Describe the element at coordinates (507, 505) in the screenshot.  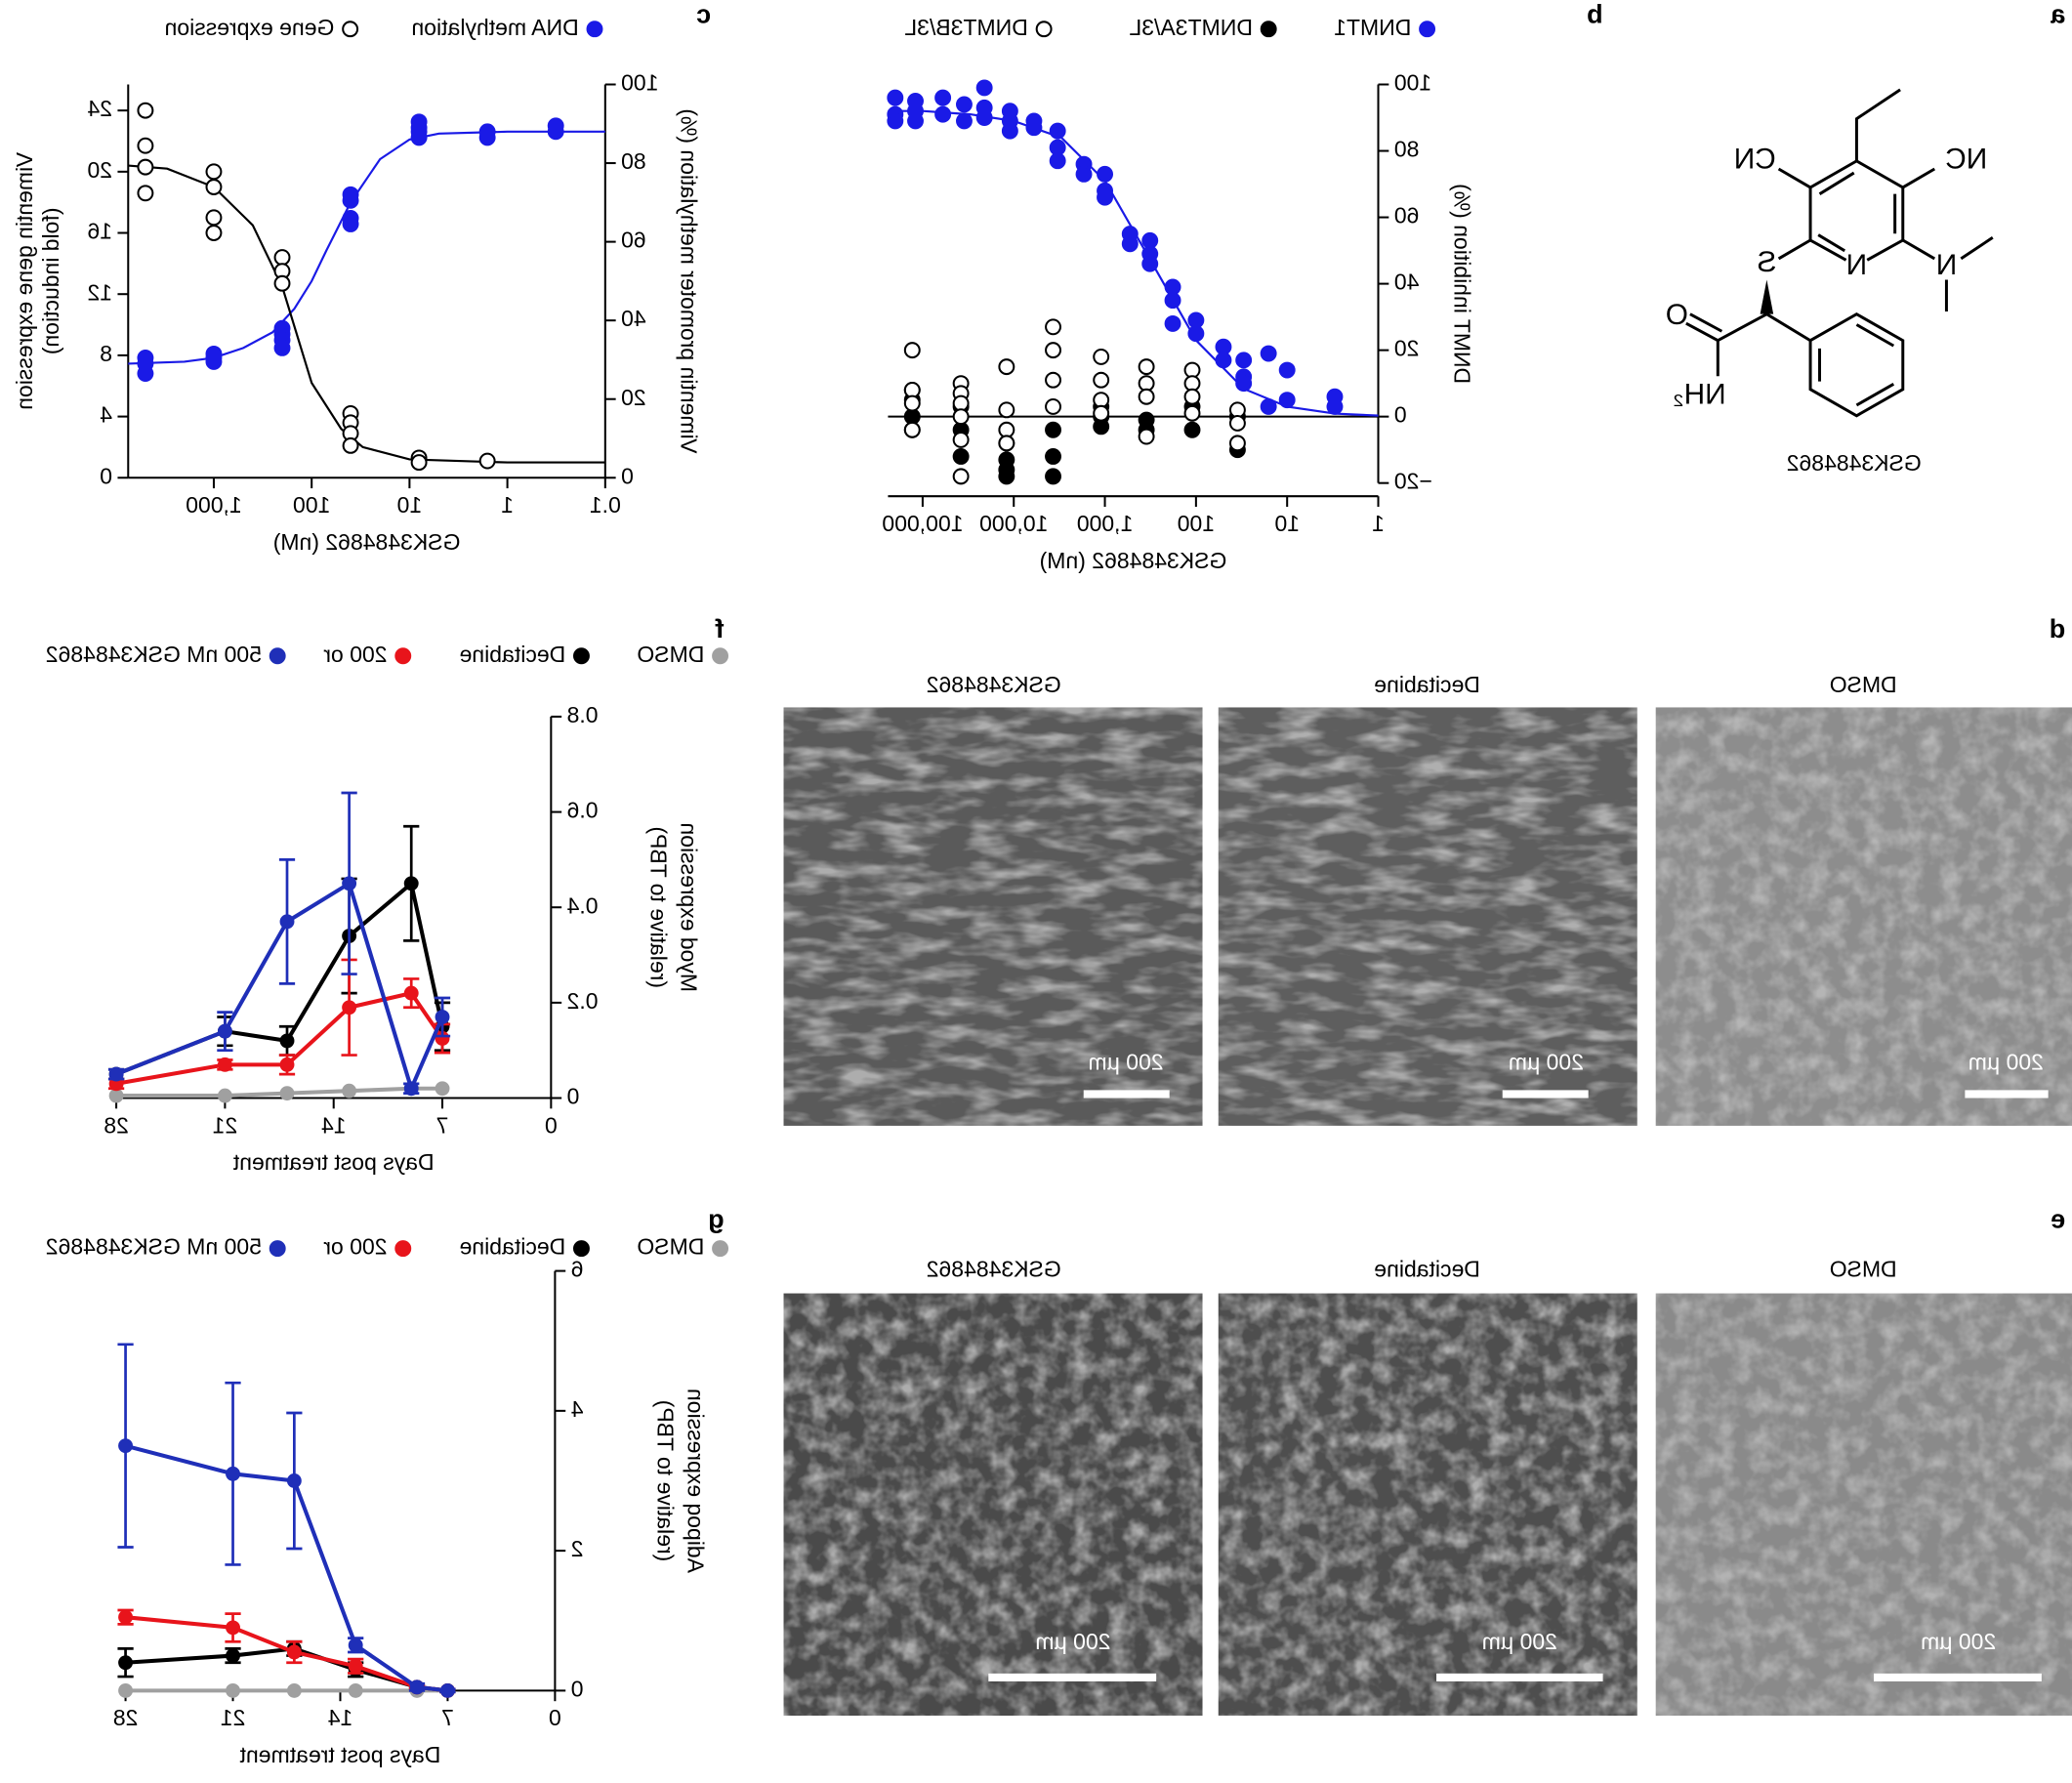
I see `x-tick-label: 1` at that location.